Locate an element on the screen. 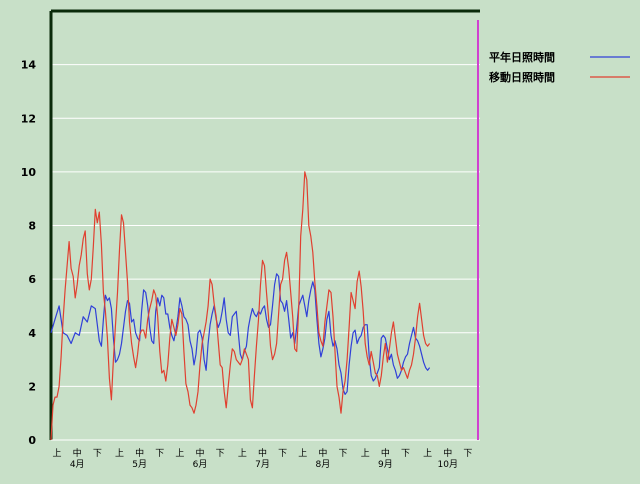 The image size is (640, 484). y-tick-label: 6 is located at coordinates (32, 279).